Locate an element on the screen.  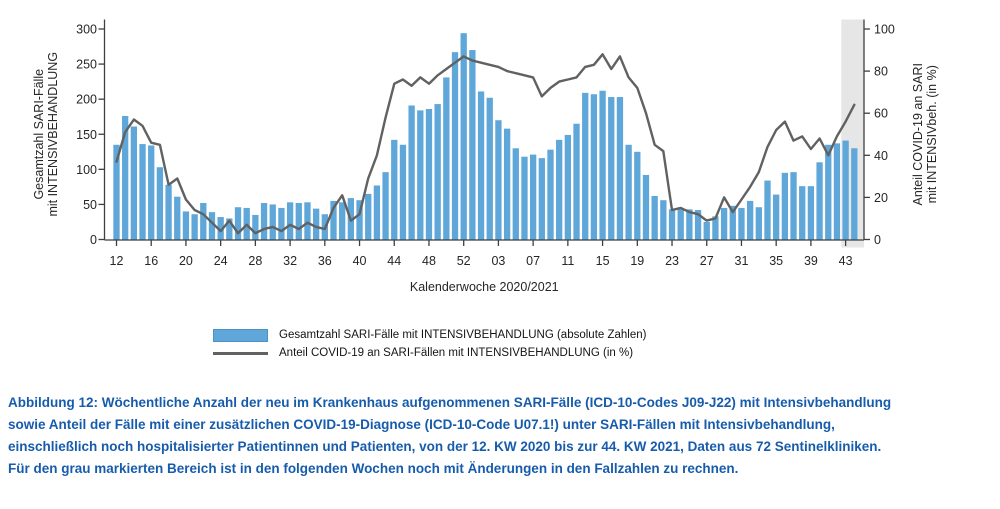
line-swatch is located at coordinates (240, 353).